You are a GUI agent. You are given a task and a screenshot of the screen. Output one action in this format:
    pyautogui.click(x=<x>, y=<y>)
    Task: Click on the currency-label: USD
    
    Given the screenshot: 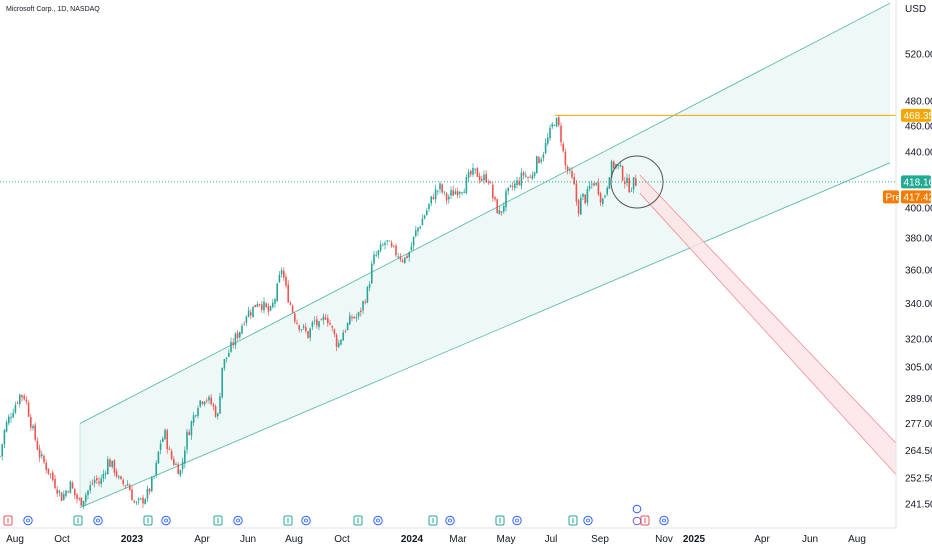 What is the action you would take?
    pyautogui.click(x=915, y=9)
    